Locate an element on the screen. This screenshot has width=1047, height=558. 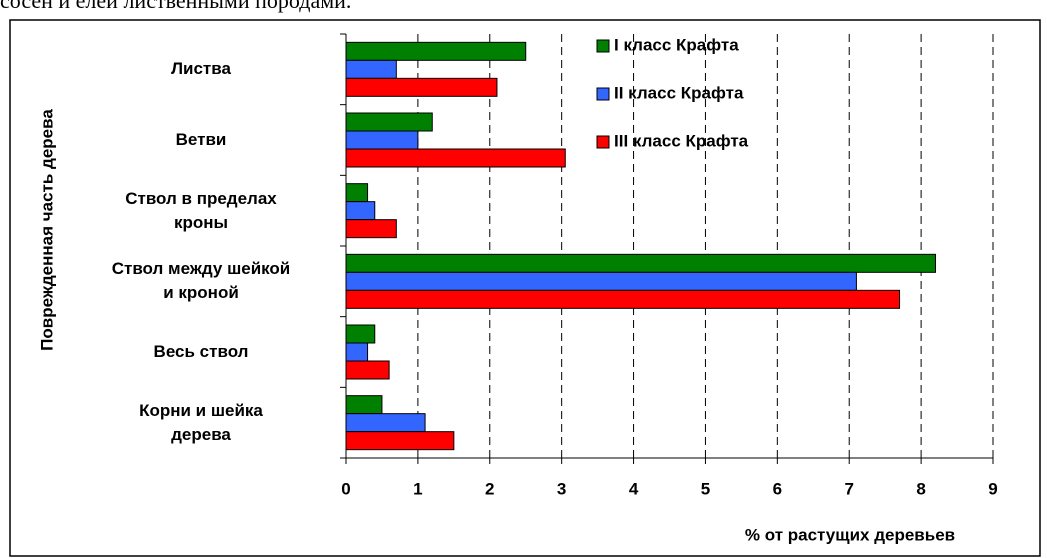
legend-label: II класс Крафта is located at coordinates (679, 92).